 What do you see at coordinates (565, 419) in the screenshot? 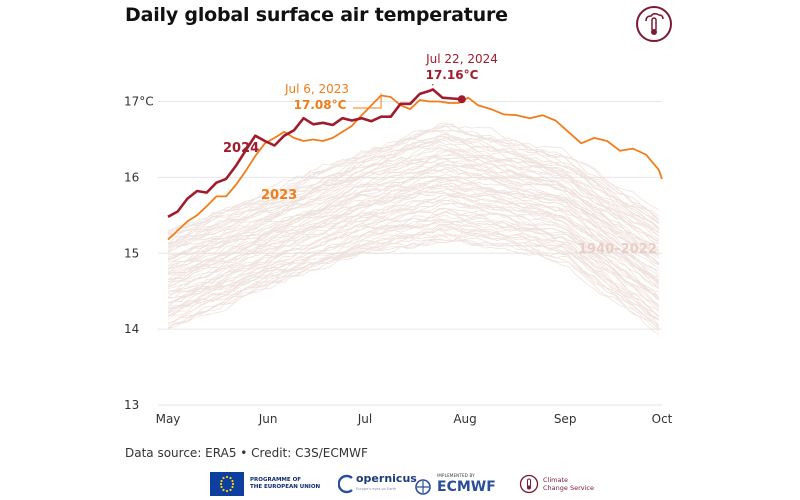
I see `x-tick-label-sep: Sep` at bounding box center [565, 419].